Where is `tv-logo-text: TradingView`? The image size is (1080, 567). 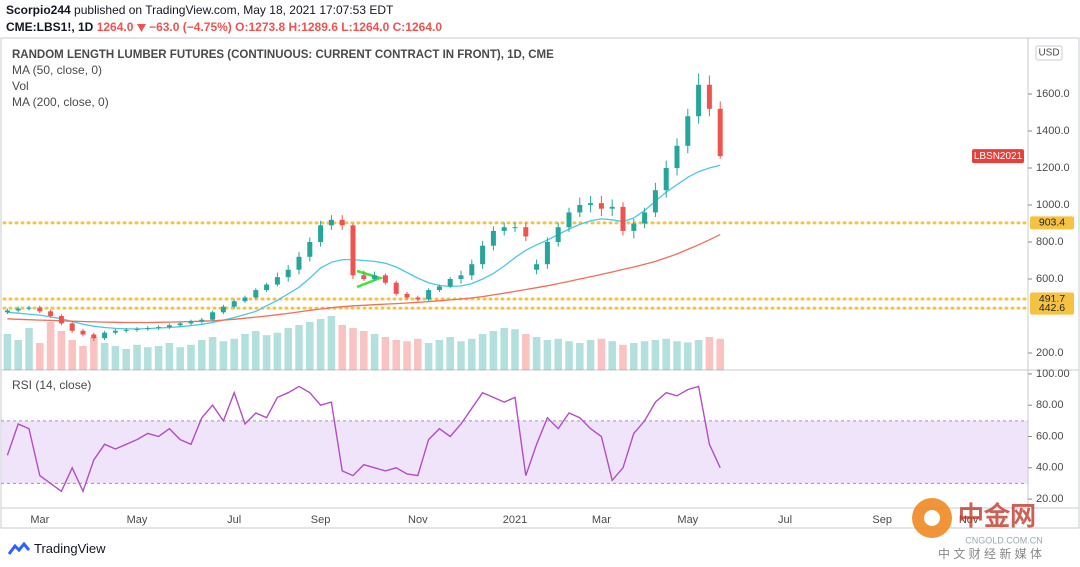
tv-logo-text: TradingView is located at coordinates (70, 548).